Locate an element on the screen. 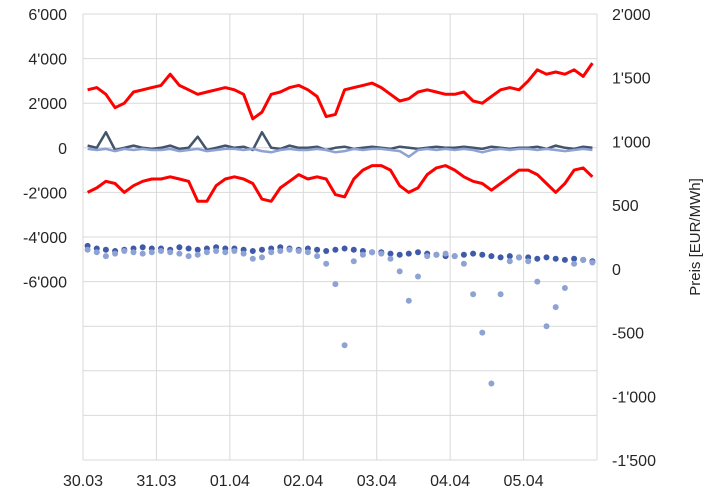 The height and width of the screenshot is (492, 712). right-tick-label: 500 is located at coordinates (625, 206).